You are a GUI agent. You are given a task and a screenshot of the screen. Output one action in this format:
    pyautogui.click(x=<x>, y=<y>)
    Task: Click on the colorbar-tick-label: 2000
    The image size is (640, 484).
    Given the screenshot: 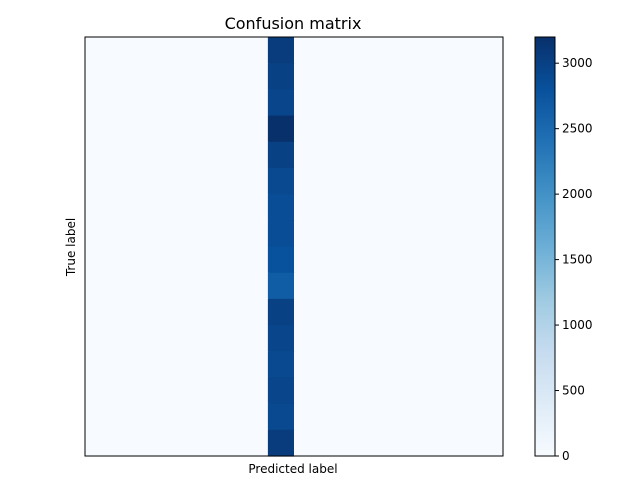 What is the action you would take?
    pyautogui.click(x=577, y=194)
    